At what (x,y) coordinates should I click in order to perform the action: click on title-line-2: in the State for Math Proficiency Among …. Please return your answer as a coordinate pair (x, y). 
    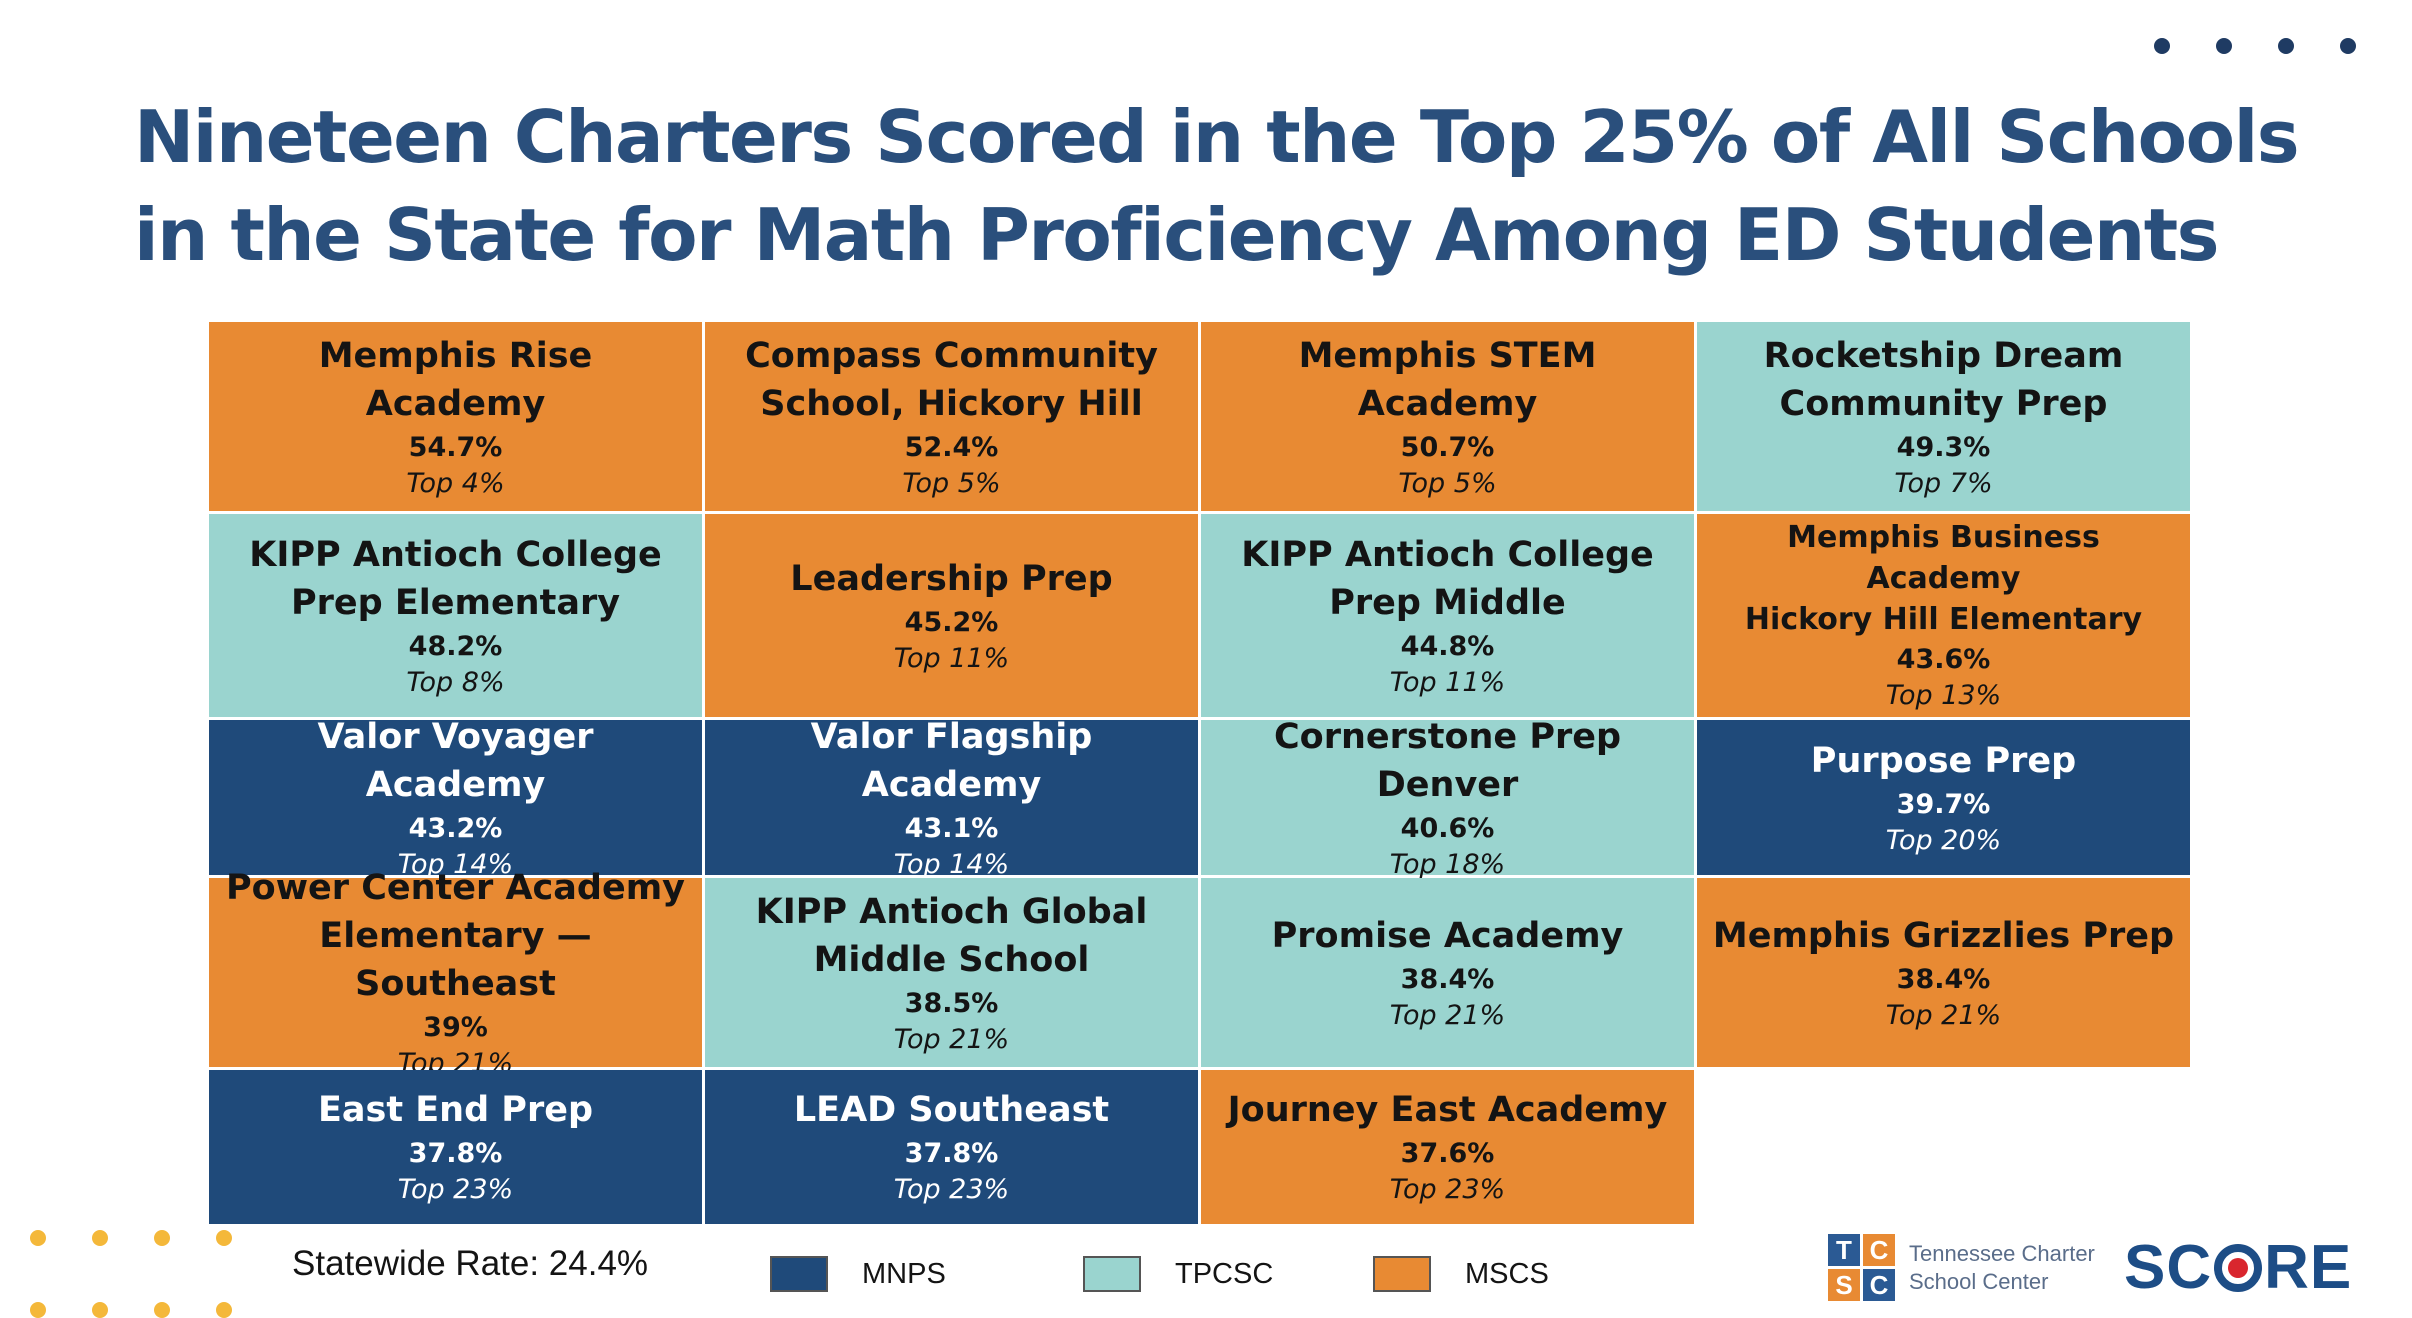
    Looking at the image, I should click on (1177, 235).